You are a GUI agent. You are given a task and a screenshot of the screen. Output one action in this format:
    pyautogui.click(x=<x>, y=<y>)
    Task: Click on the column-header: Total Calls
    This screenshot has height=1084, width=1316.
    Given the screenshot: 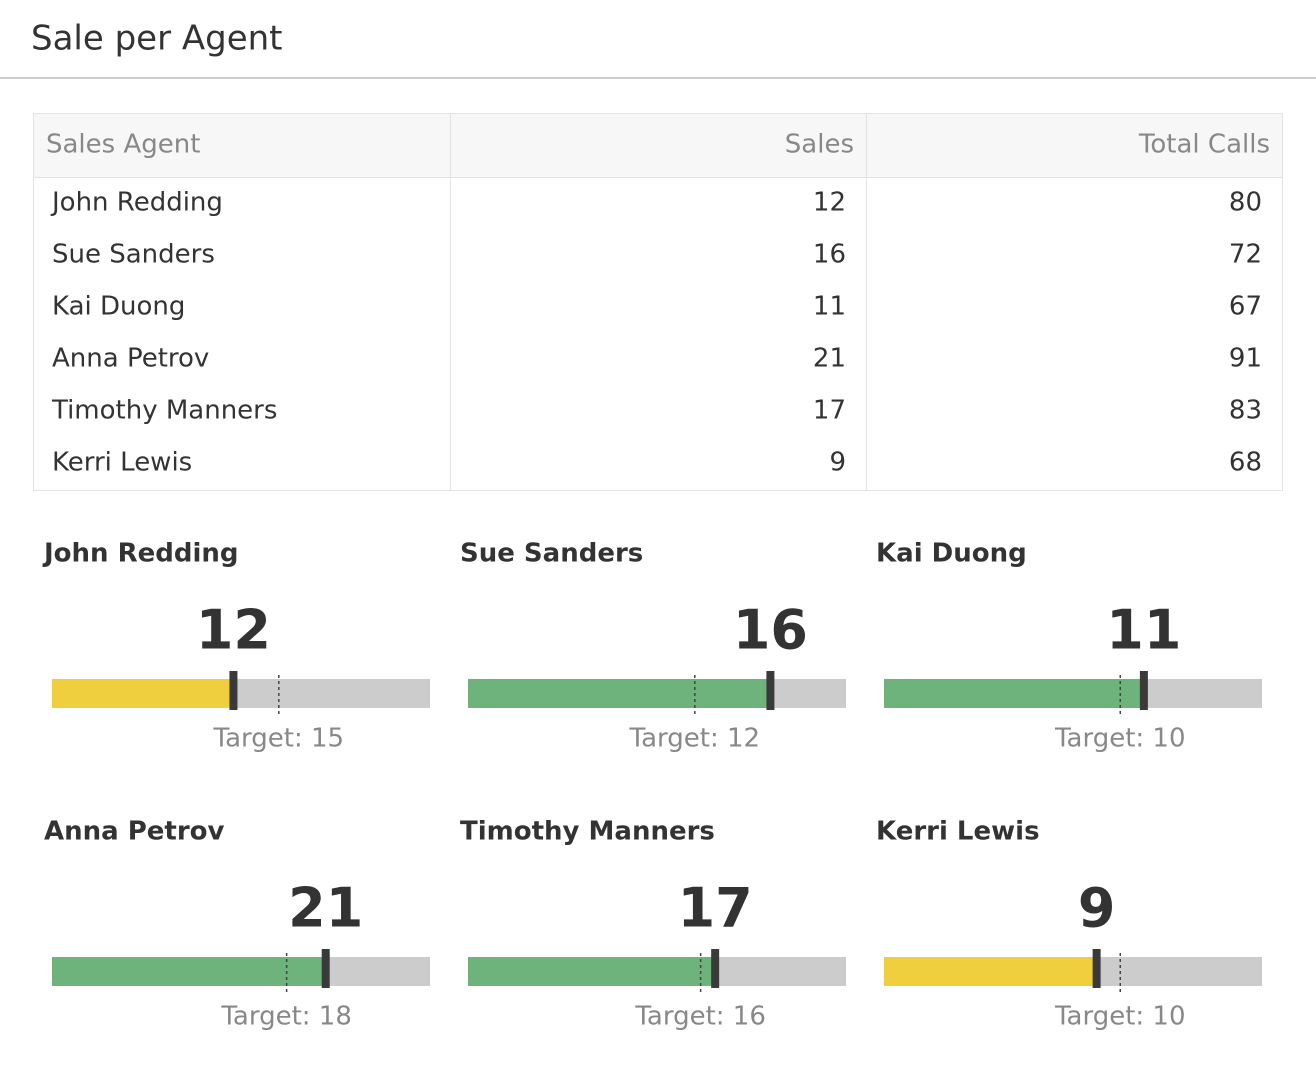 What is the action you would take?
    pyautogui.click(x=1204, y=145)
    